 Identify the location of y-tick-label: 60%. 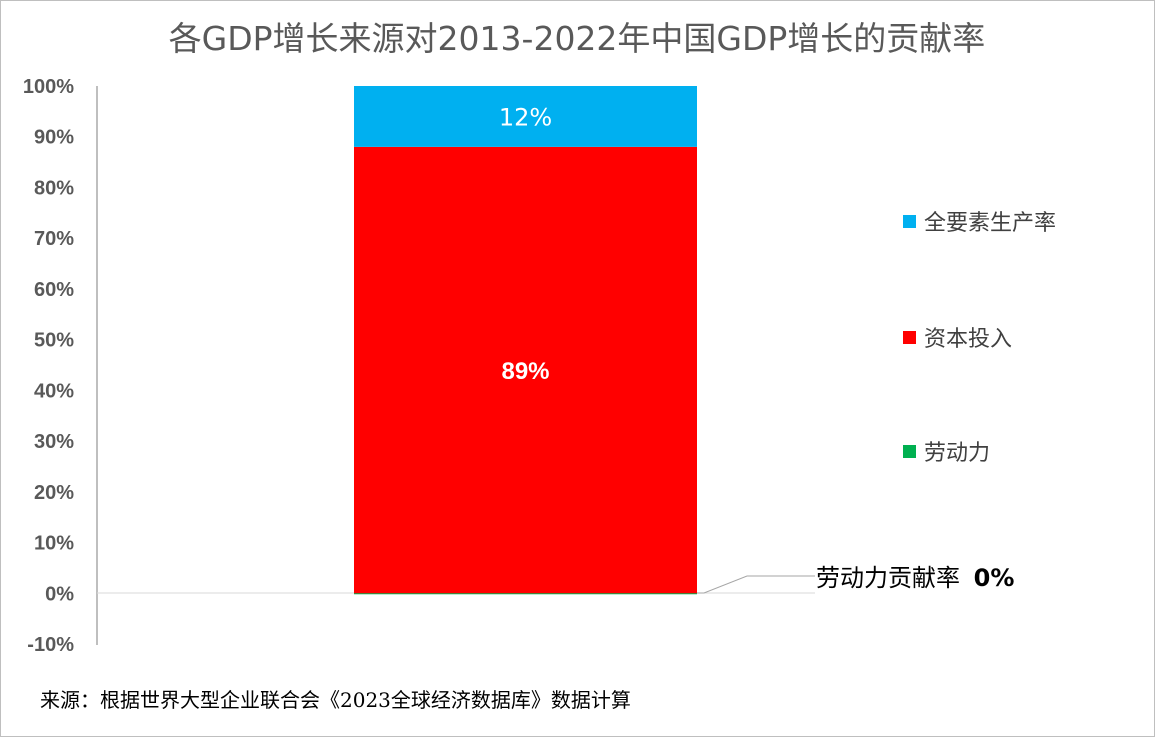
(54, 290).